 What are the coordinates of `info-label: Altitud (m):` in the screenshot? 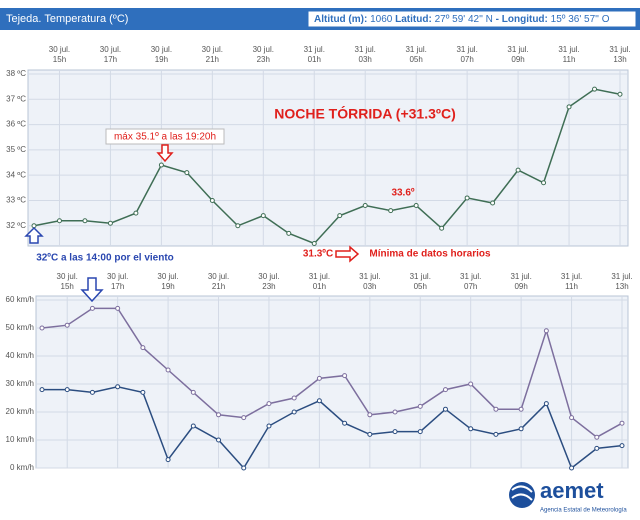 It's located at (340, 19).